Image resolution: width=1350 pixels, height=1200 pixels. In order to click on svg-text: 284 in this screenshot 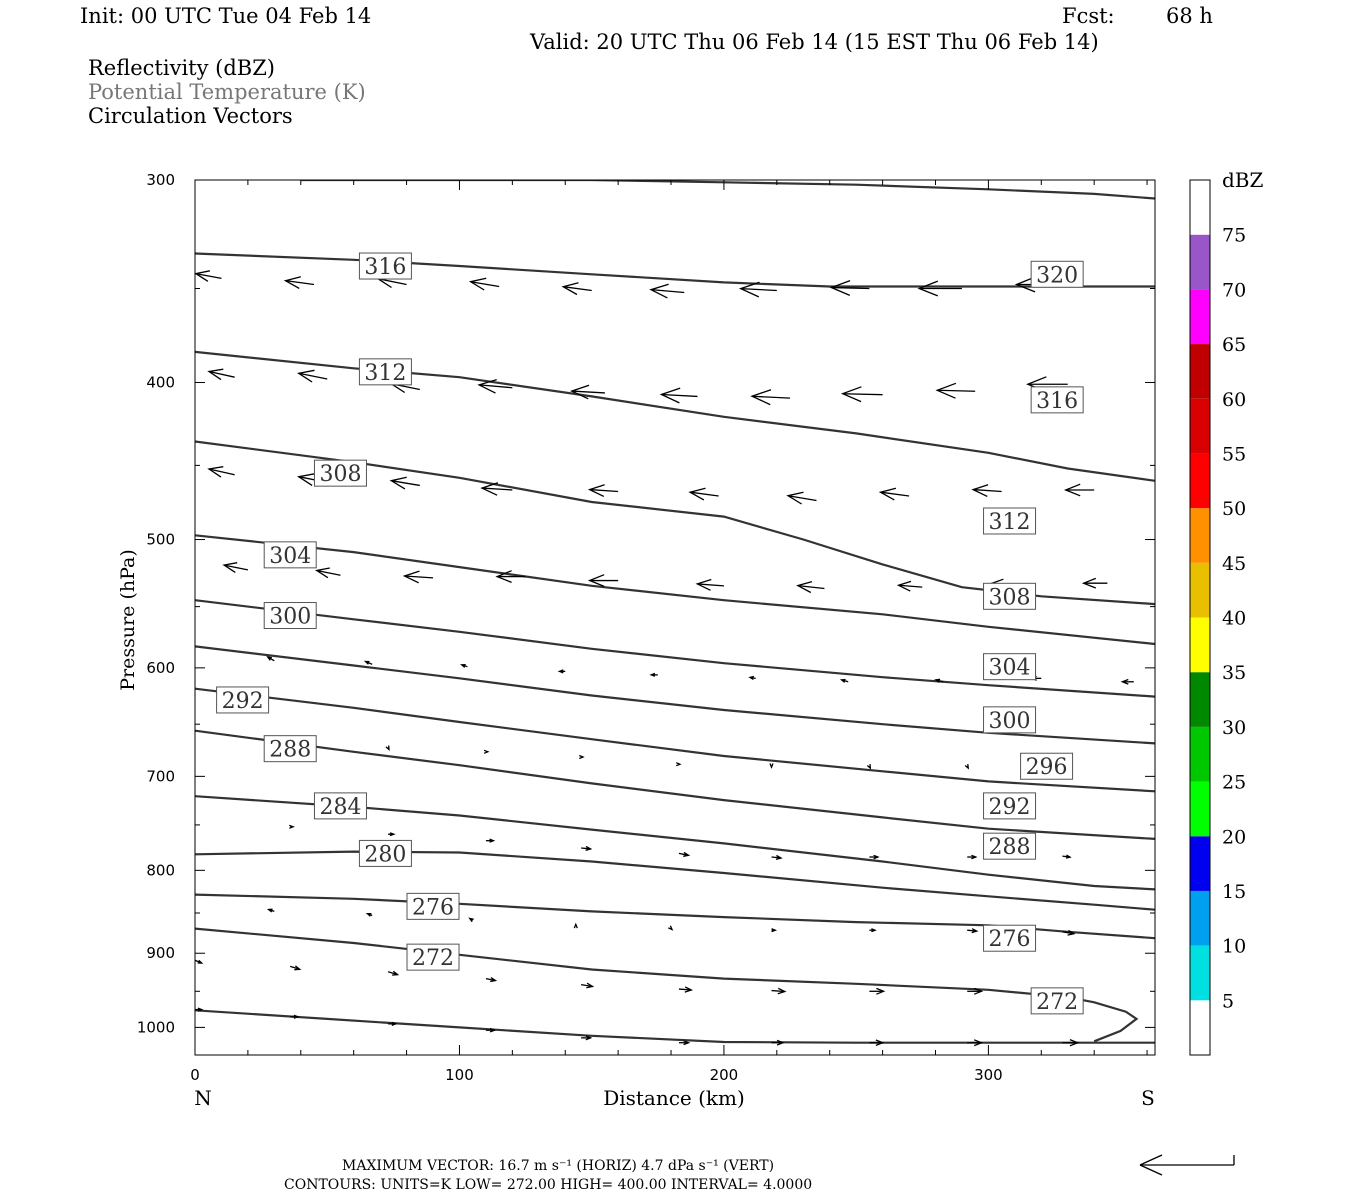, I will do `click(340, 807)`.